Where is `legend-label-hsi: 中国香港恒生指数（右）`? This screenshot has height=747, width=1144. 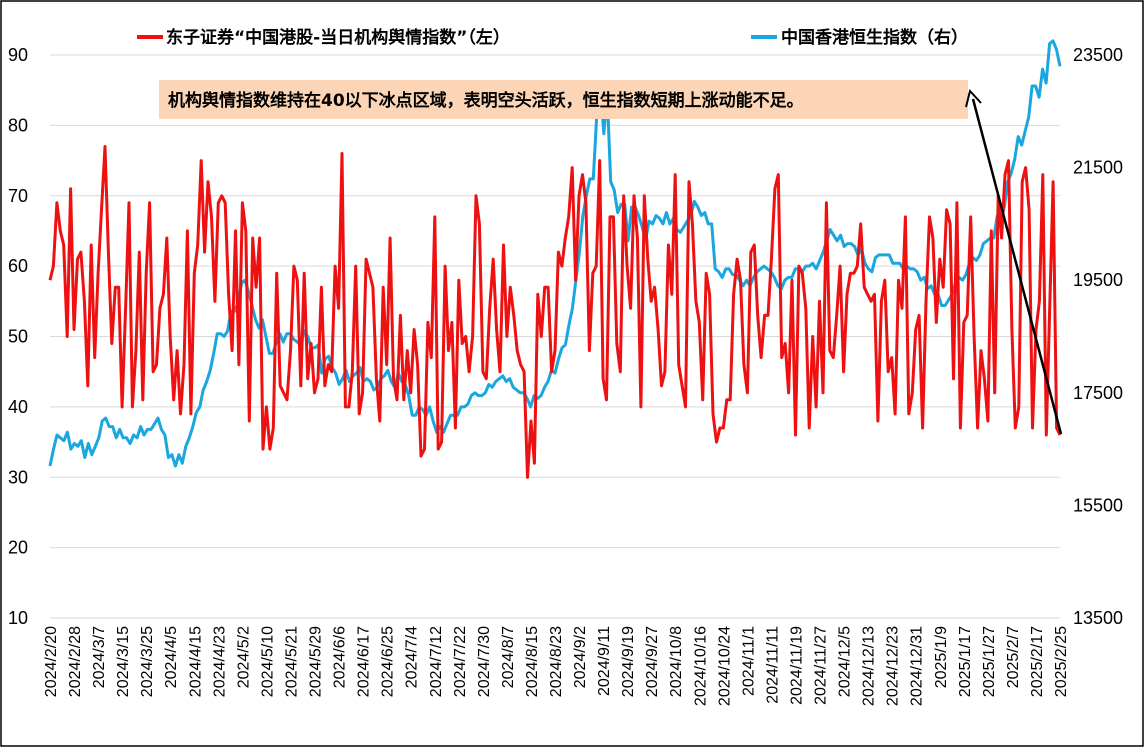 legend-label-hsi: 中国香港恒生指数（右） is located at coordinates (874, 37).